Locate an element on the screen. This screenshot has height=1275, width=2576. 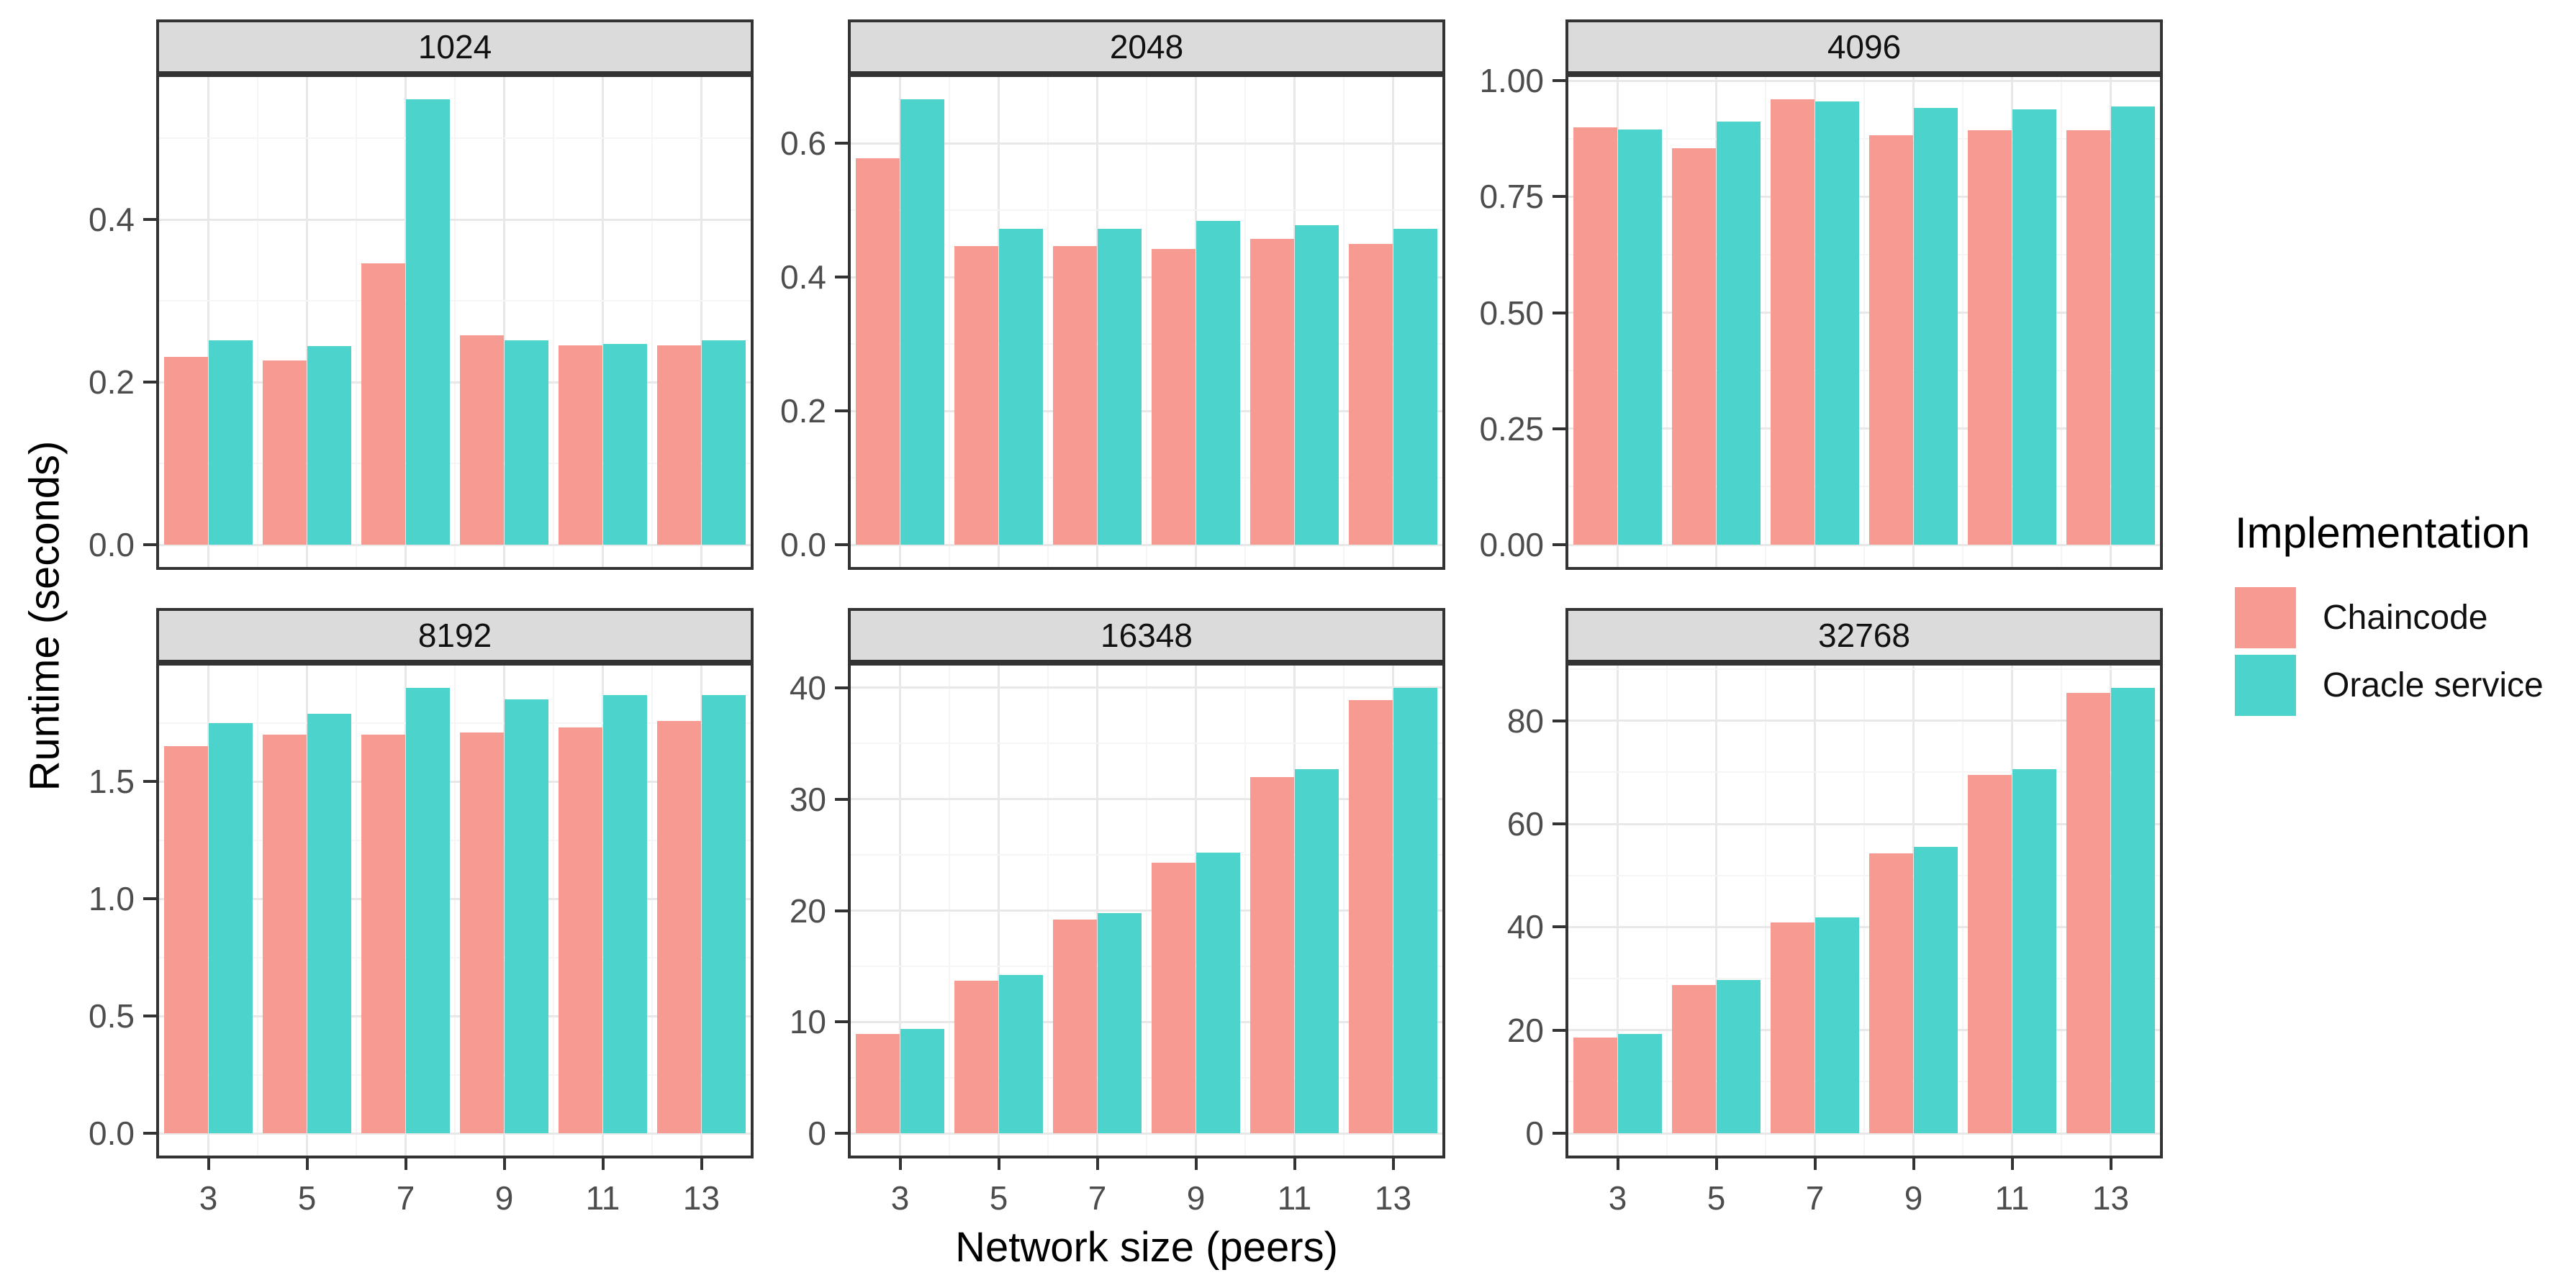
y-tick-label: 1.0 is located at coordinates (112, 899).